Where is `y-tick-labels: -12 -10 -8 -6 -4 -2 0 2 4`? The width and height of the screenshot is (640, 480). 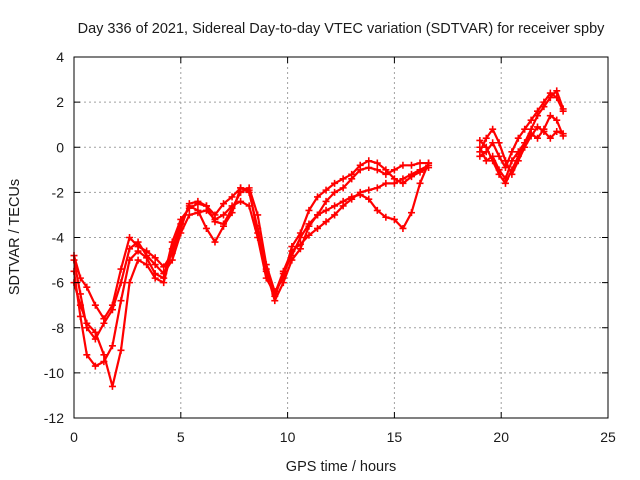
y-tick-labels: -12 -10 -8 -6 -4 -2 0 2 4 is located at coordinates (54, 237).